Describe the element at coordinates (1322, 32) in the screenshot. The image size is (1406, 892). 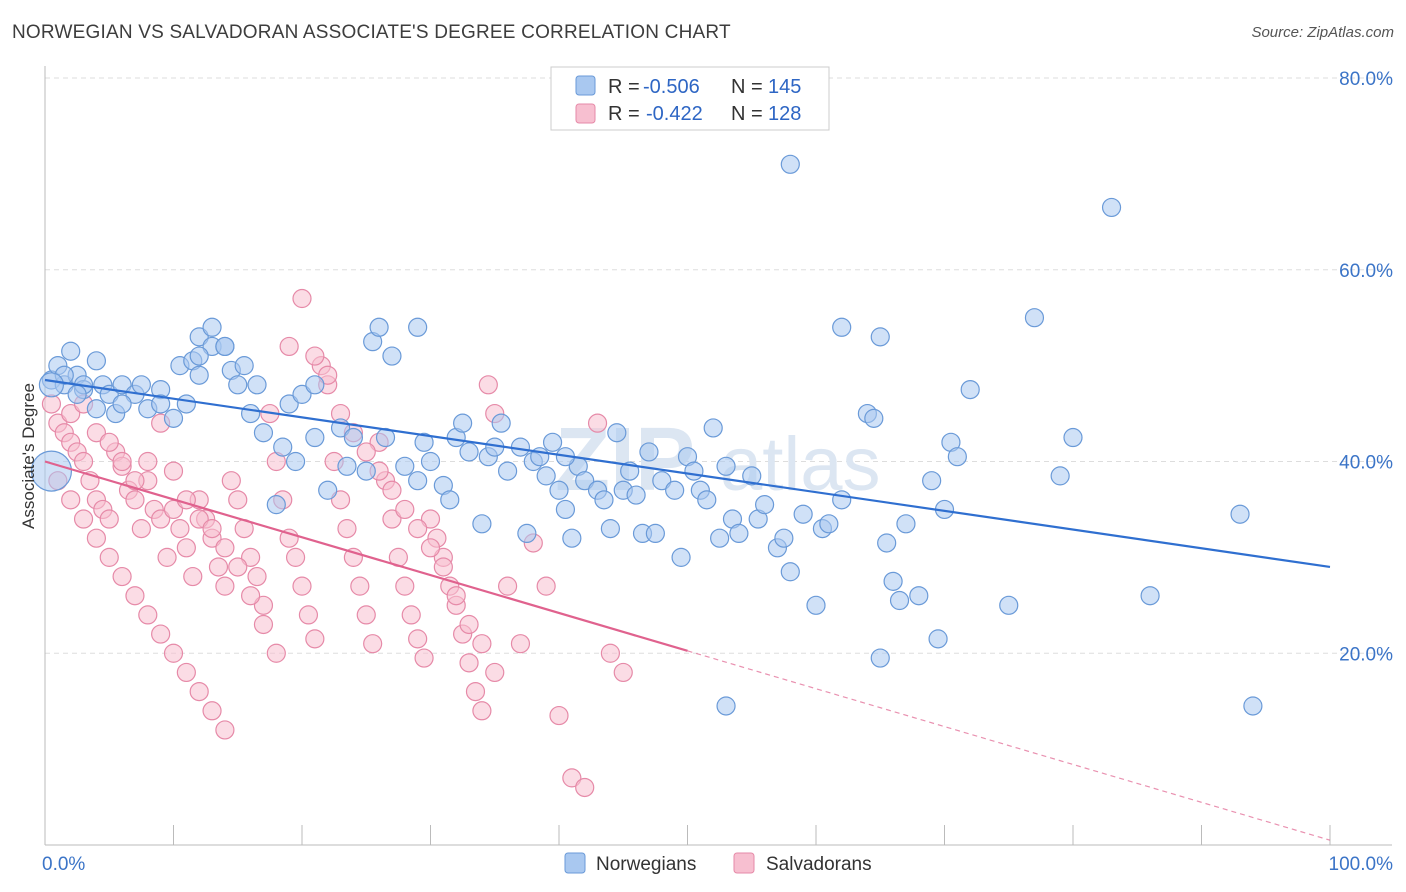
I see `chart-source: Source: ZipAtlas.com` at that location.